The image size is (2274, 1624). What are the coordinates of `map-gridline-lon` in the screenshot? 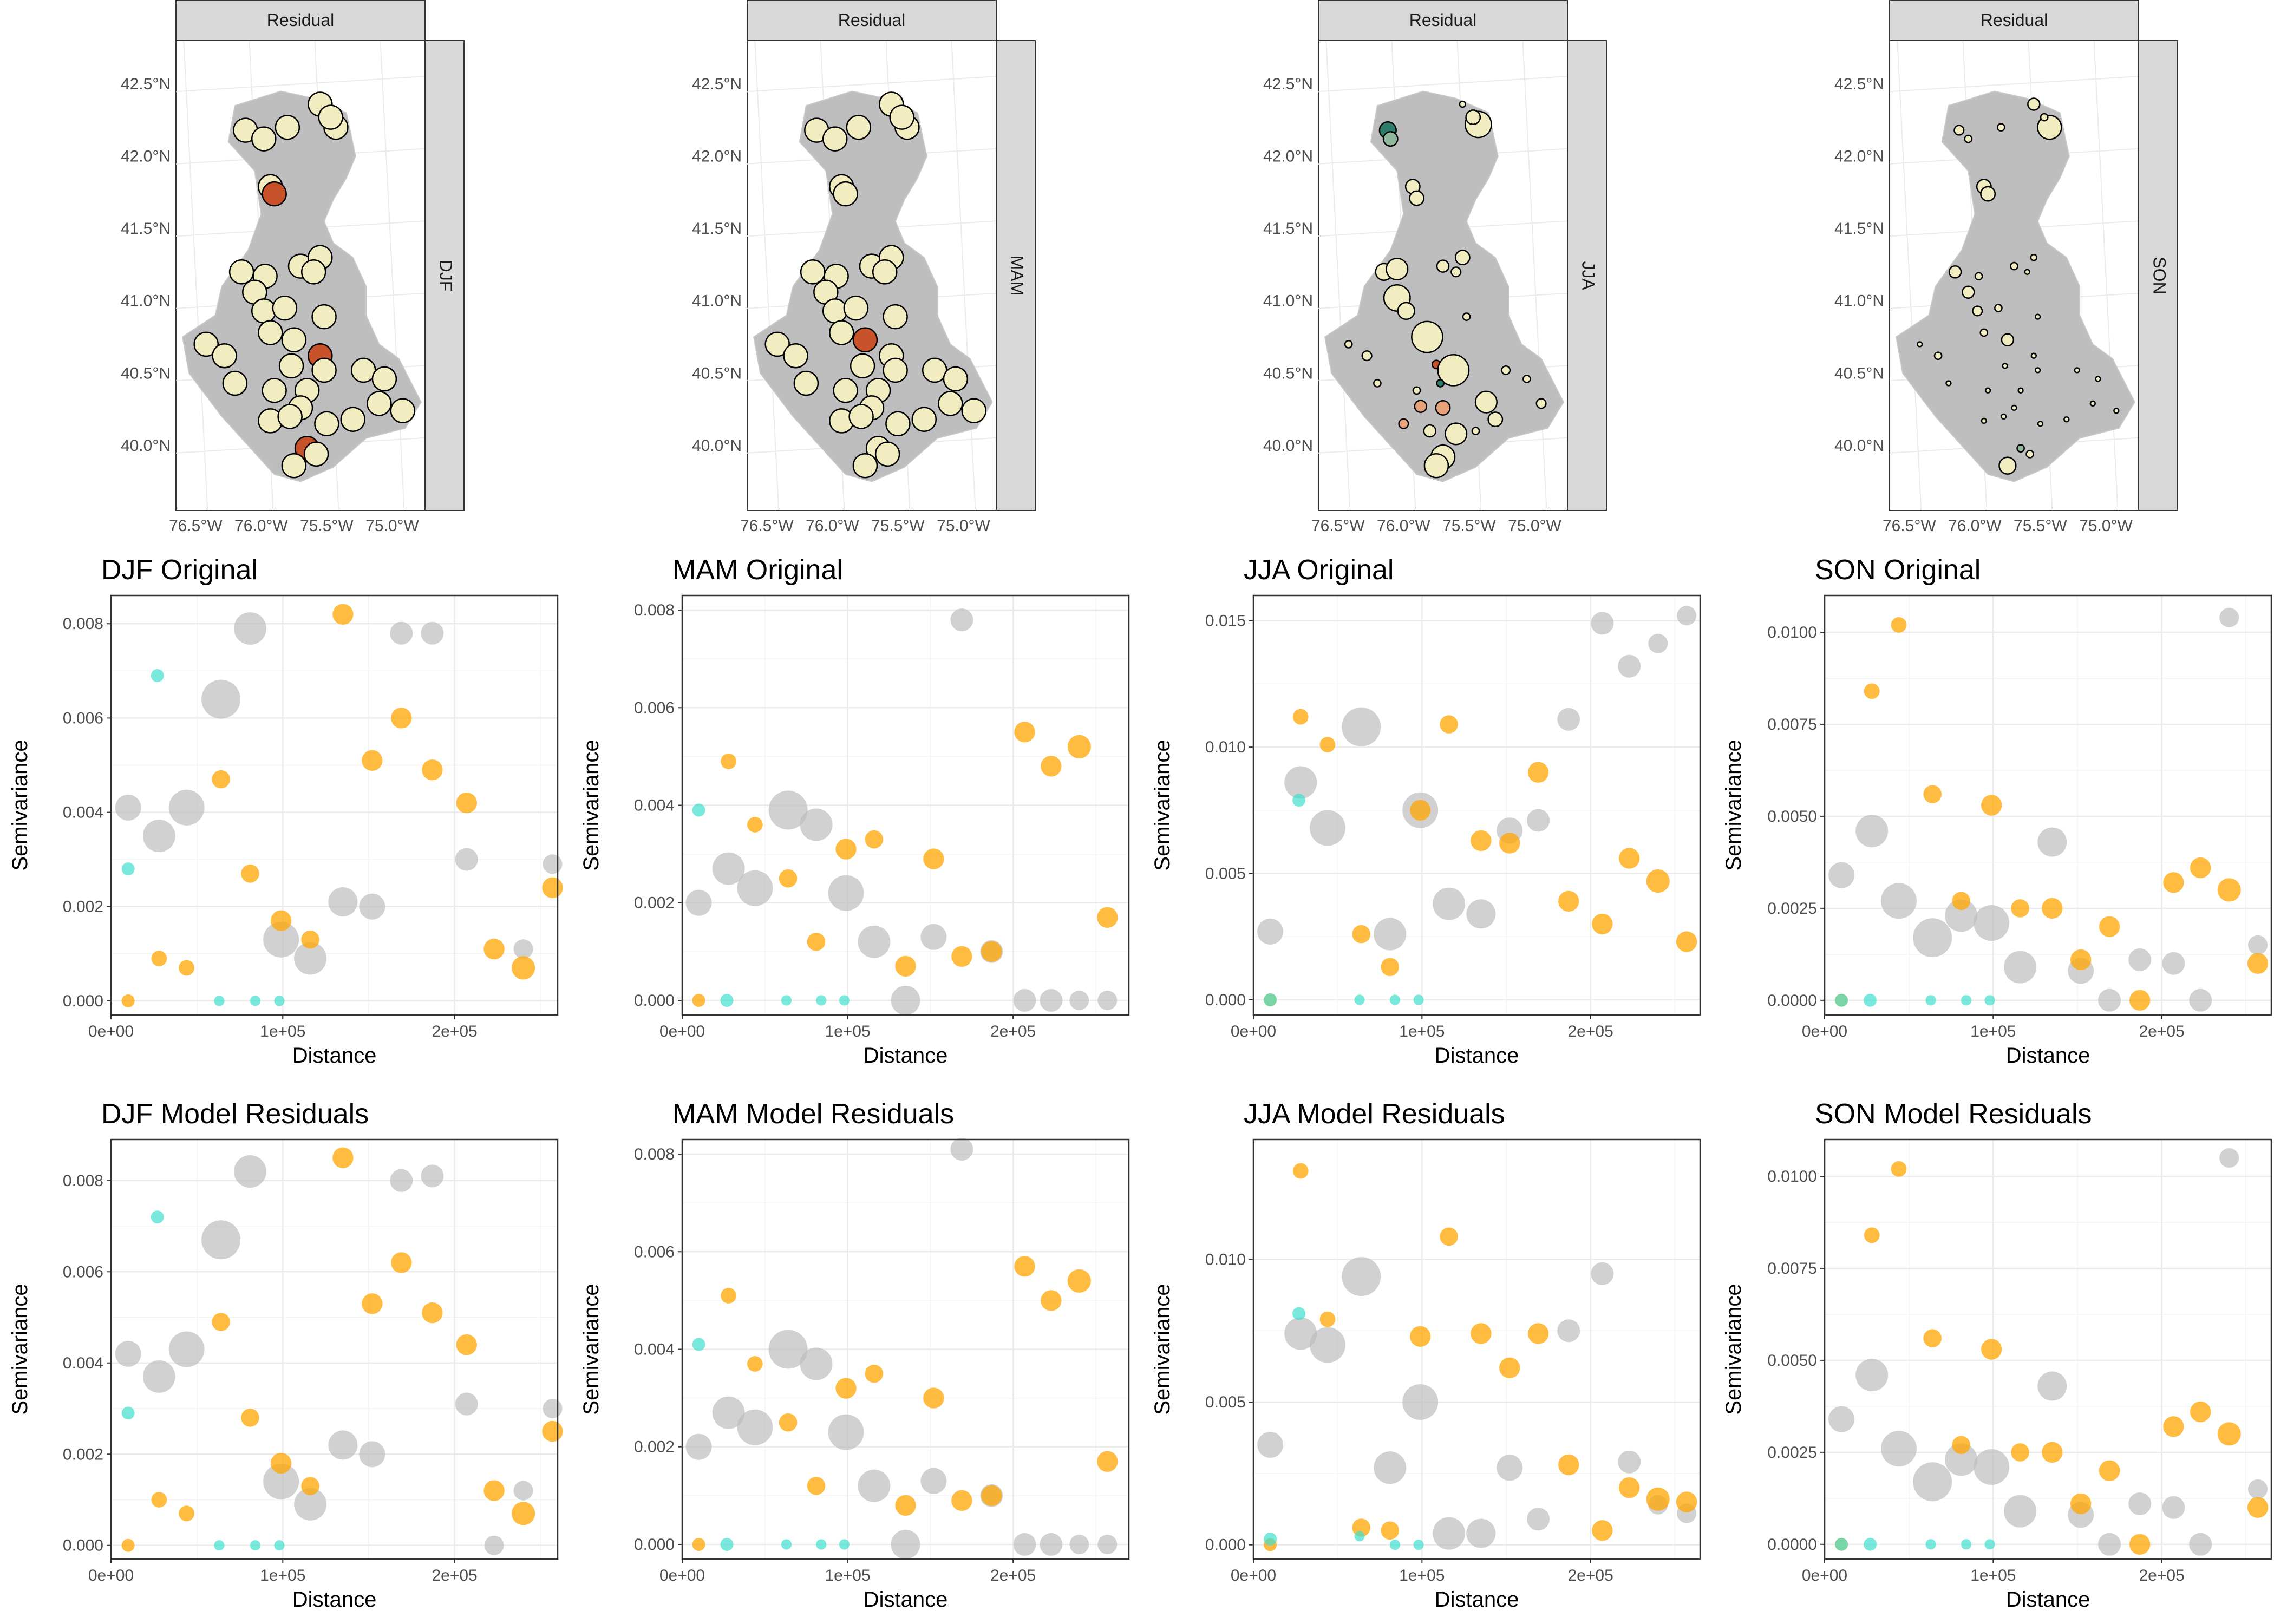 It's located at (2106, 275).